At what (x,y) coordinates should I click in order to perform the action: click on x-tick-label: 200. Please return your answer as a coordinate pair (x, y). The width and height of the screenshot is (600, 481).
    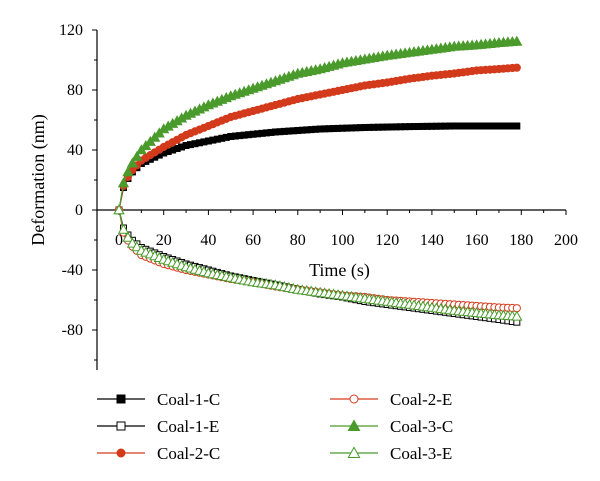
    Looking at the image, I should click on (566, 240).